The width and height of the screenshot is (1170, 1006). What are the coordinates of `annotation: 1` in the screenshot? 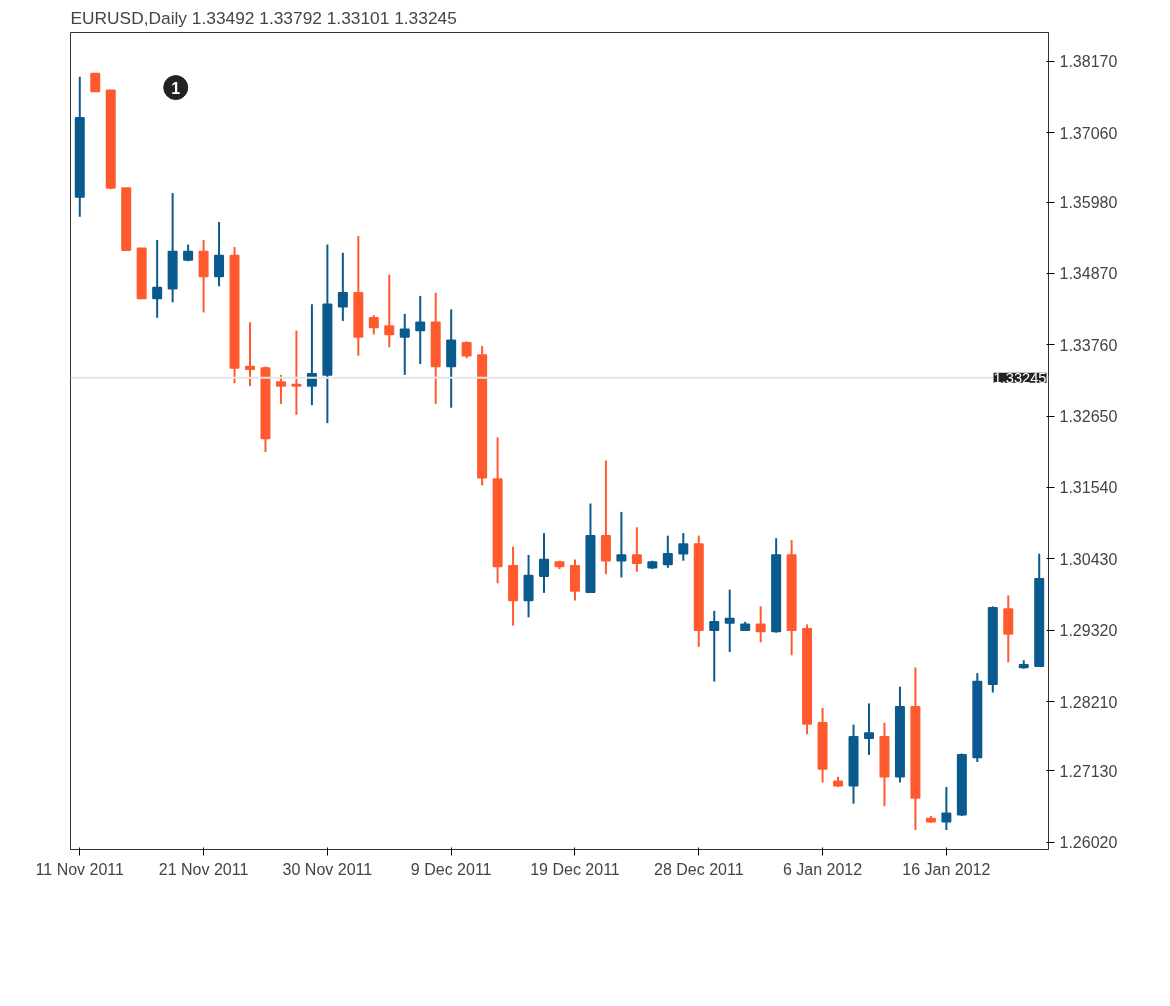 It's located at (176, 88).